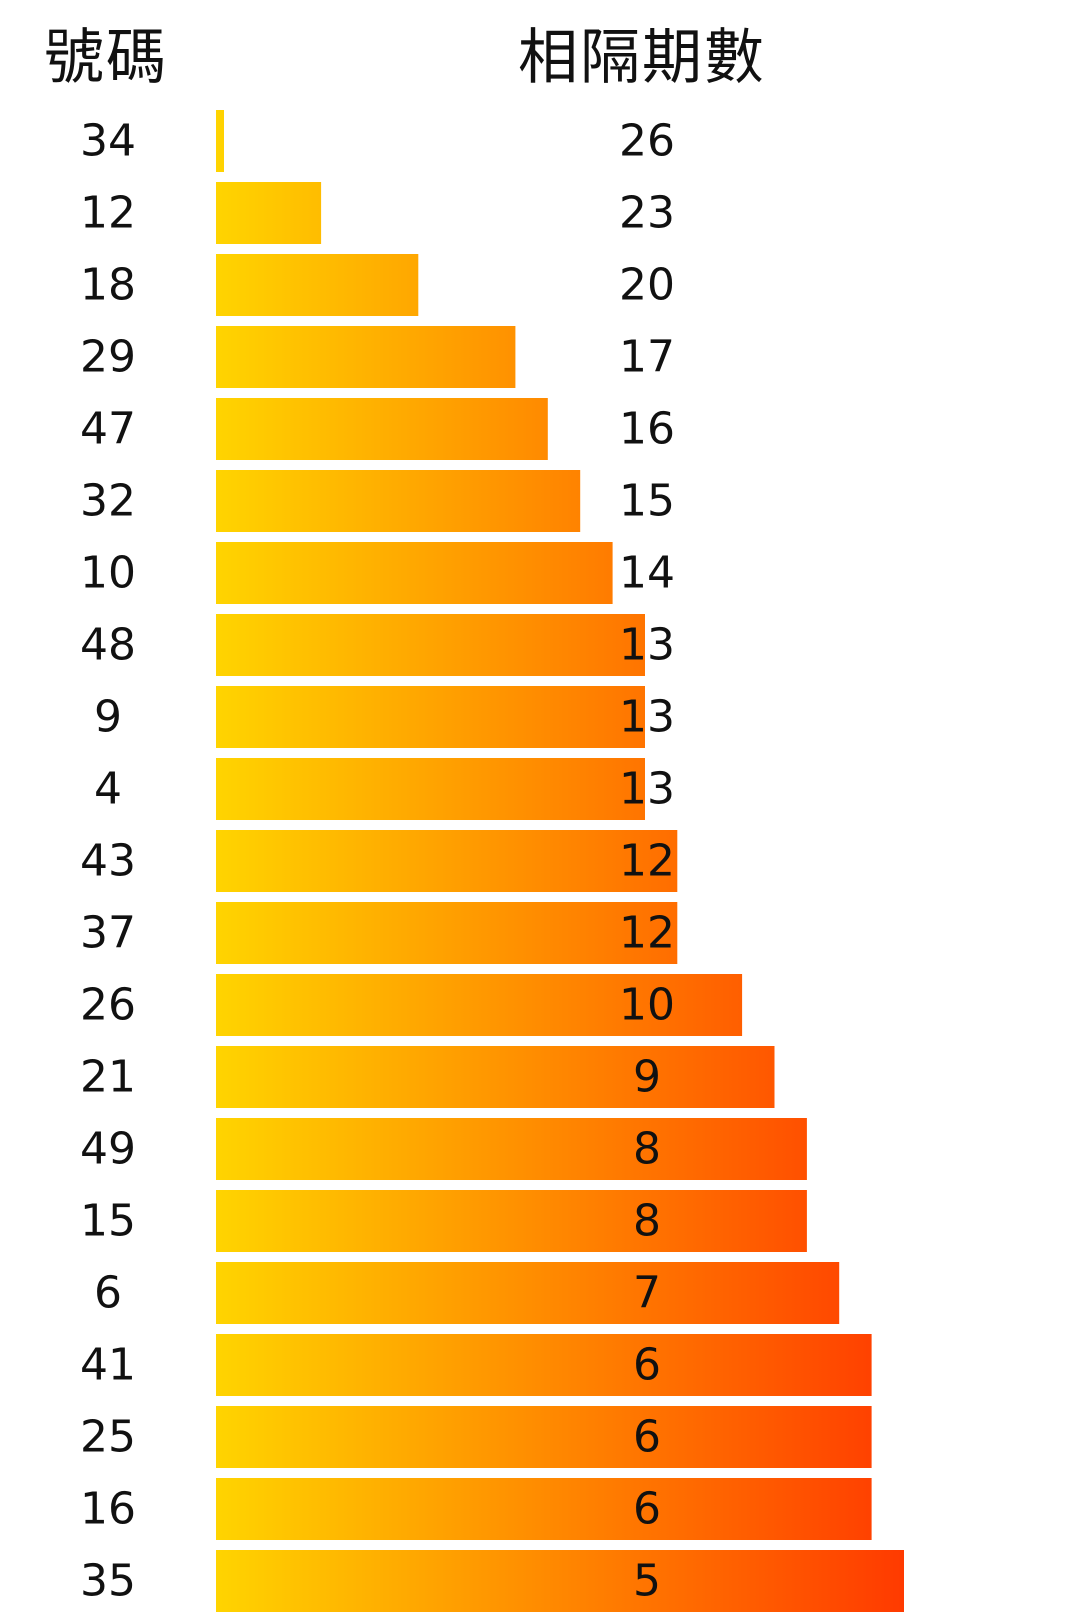 The image size is (1080, 1621). What do you see at coordinates (108, 1221) in the screenshot?
I see `category-label: 15` at bounding box center [108, 1221].